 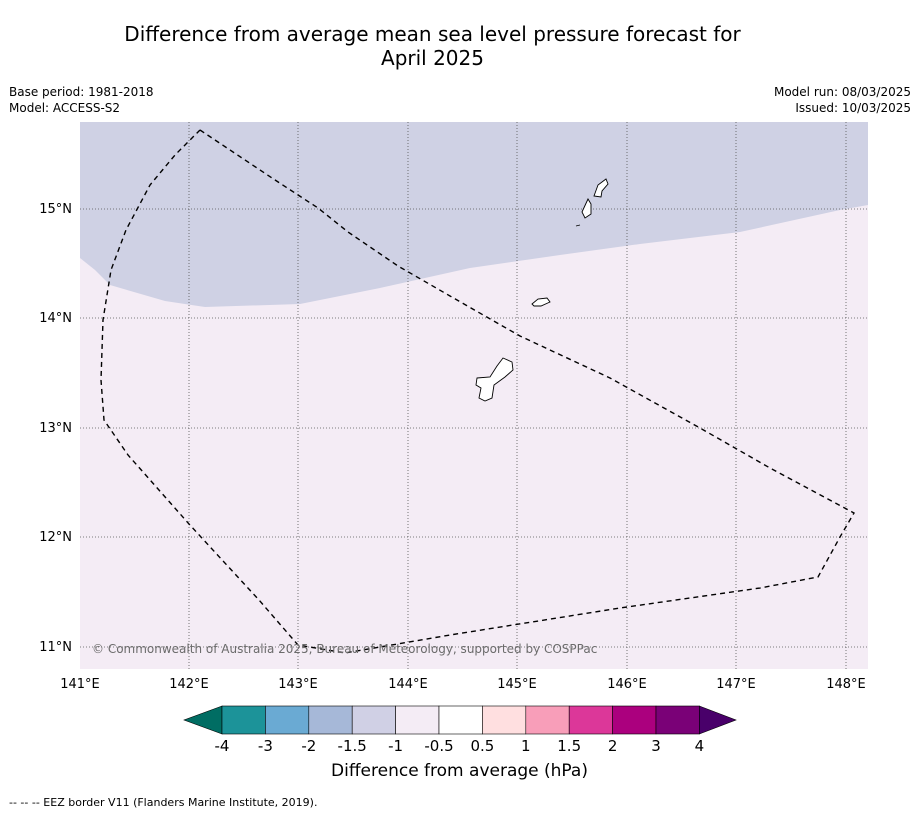 I want to click on lat-labels: 15°N 14°N 13°N 12°N 11°N, so click(x=55, y=428).